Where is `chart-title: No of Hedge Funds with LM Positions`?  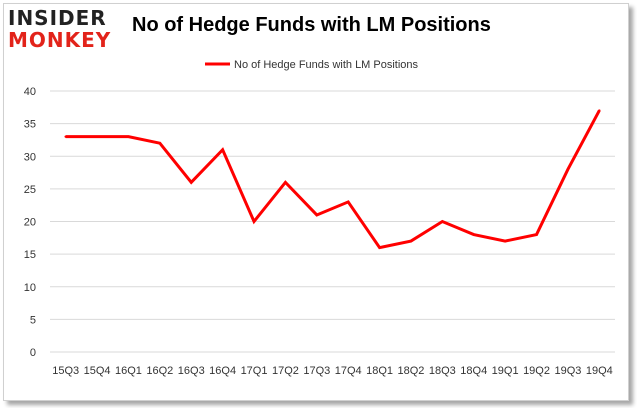
chart-title: No of Hedge Funds with LM Positions is located at coordinates (311, 25).